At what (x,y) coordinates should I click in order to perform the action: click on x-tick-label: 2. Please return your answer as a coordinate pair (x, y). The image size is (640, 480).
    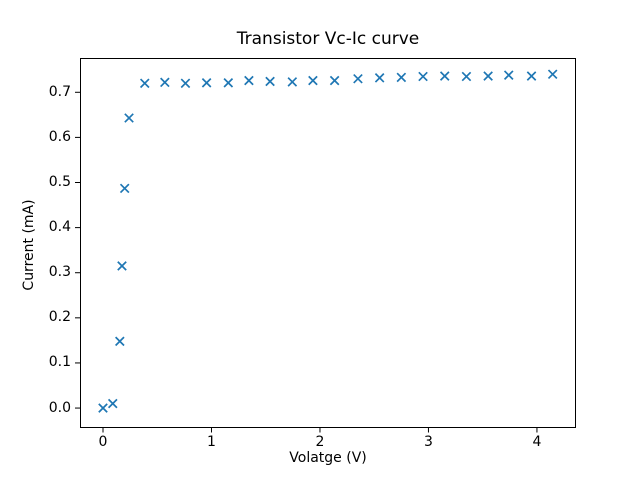
    Looking at the image, I should click on (320, 442).